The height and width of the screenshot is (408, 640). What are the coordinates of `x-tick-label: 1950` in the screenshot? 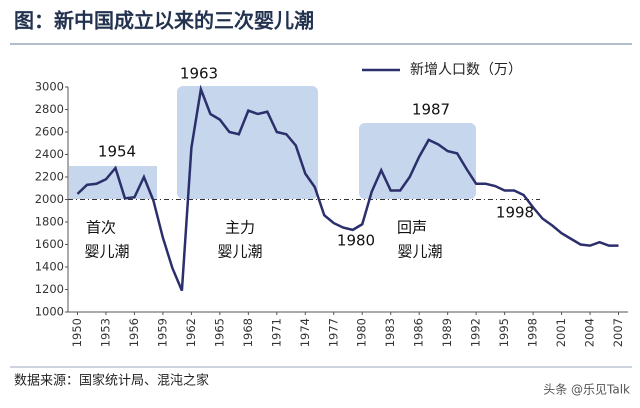 It's located at (77, 332).